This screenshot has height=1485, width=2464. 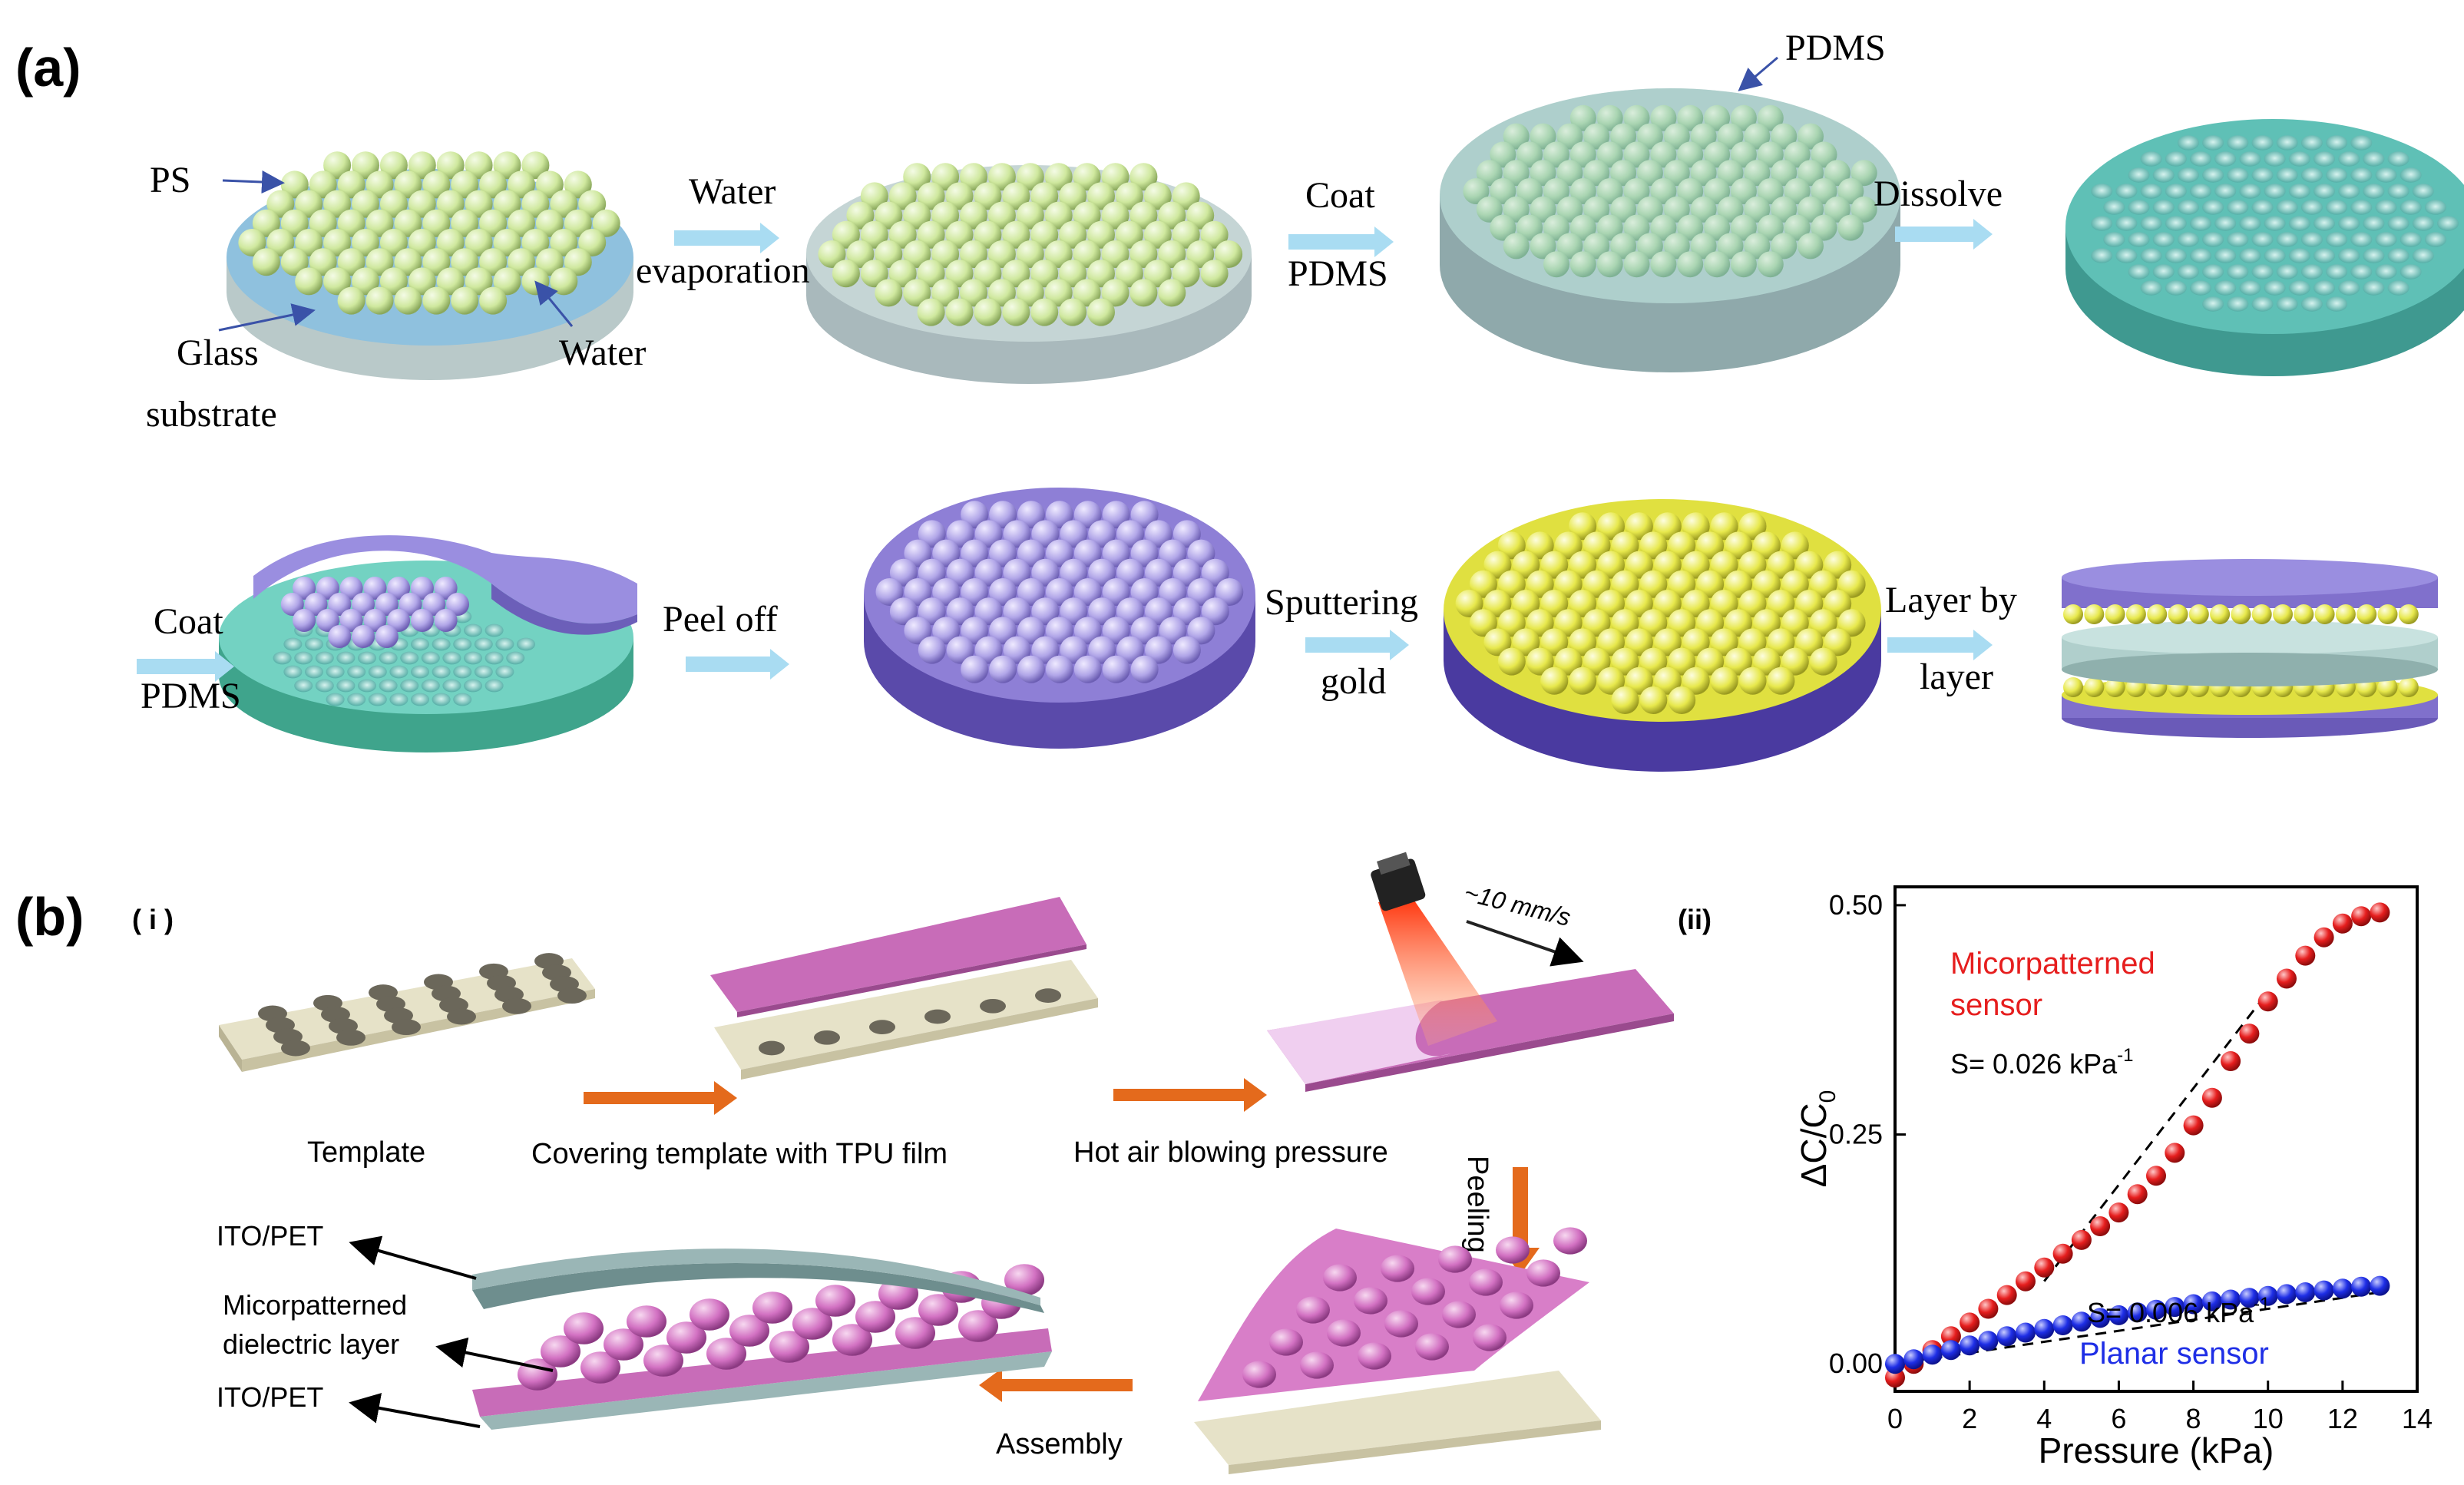 What do you see at coordinates (2241, 614) in the screenshot?
I see `gold-spheres` at bounding box center [2241, 614].